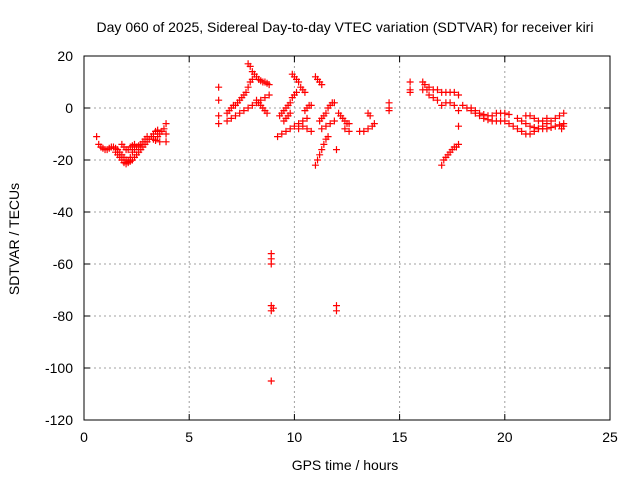 The image size is (640, 480). Describe the element at coordinates (610, 437) in the screenshot. I see `x-tick-label: 25` at that location.